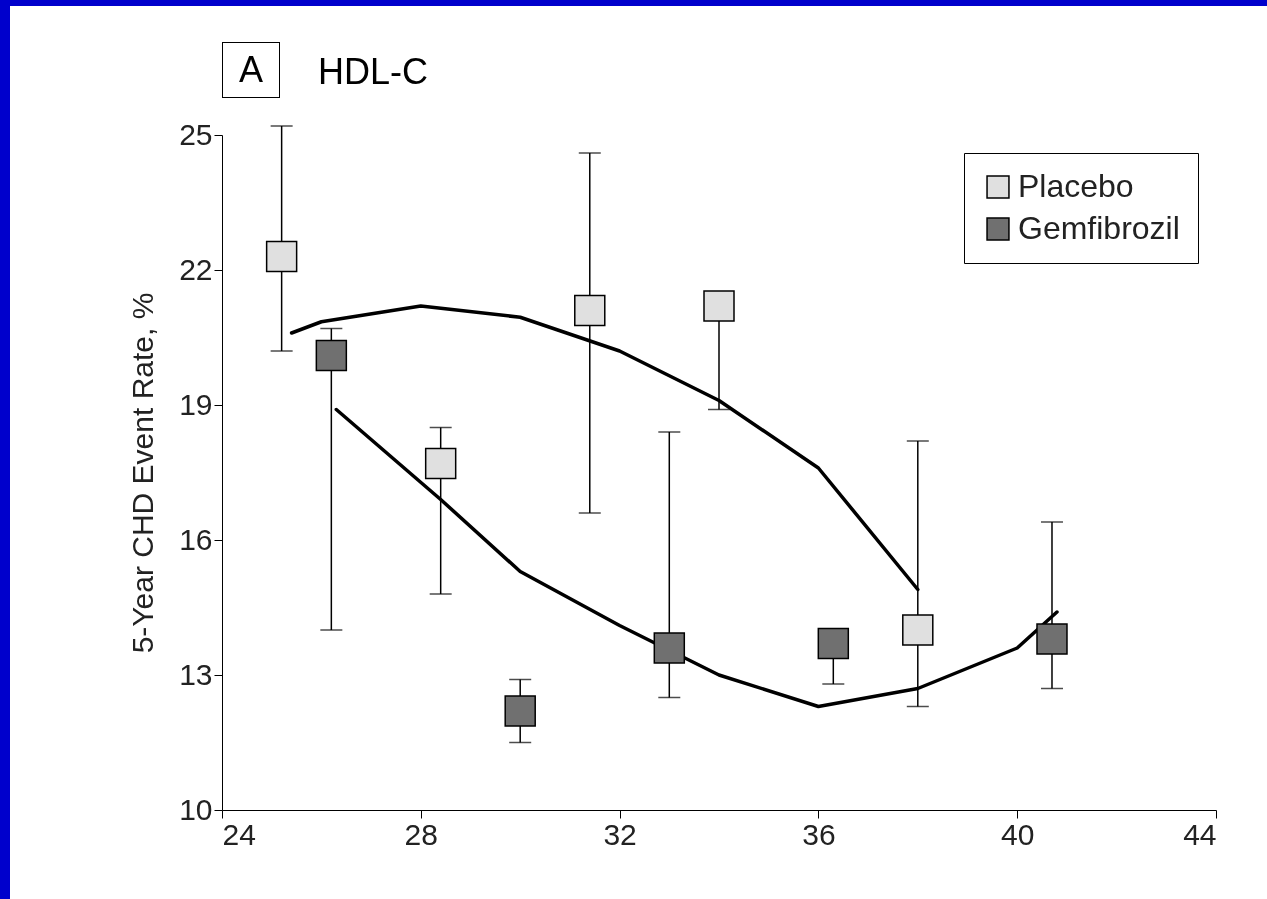  I want to click on y-tick-label: 13, so click(196, 674).